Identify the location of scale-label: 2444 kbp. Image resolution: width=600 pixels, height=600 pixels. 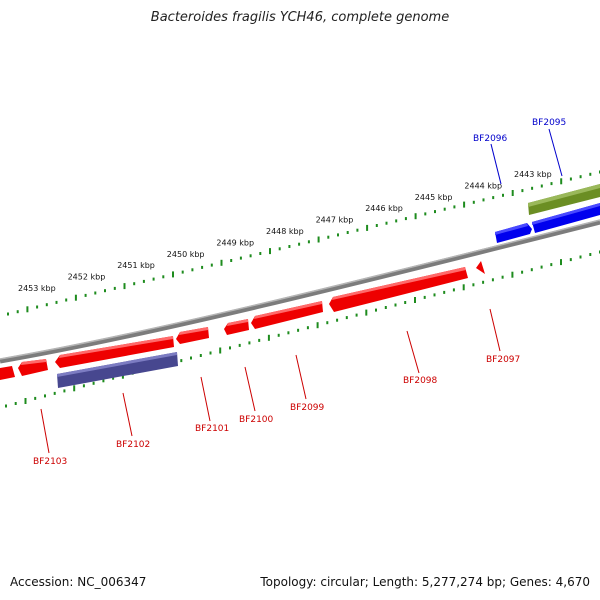
(483, 185).